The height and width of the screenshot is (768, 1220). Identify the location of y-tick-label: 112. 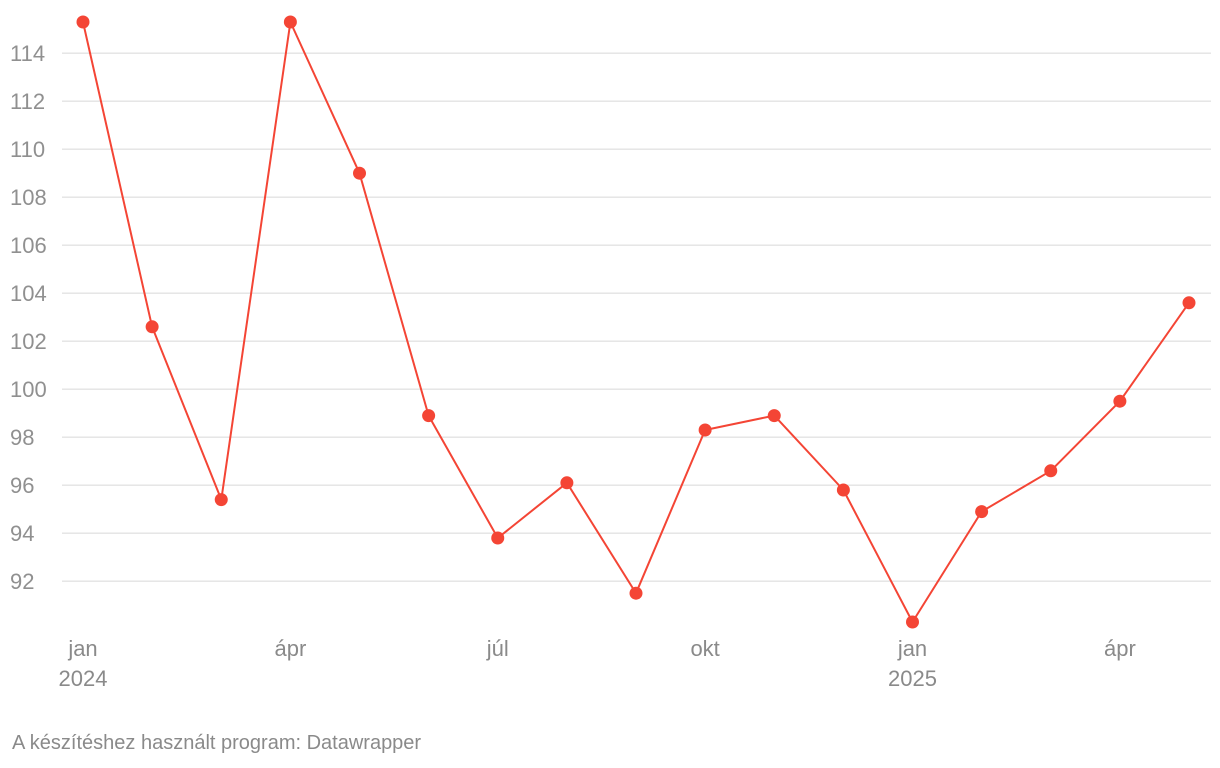
(27, 101).